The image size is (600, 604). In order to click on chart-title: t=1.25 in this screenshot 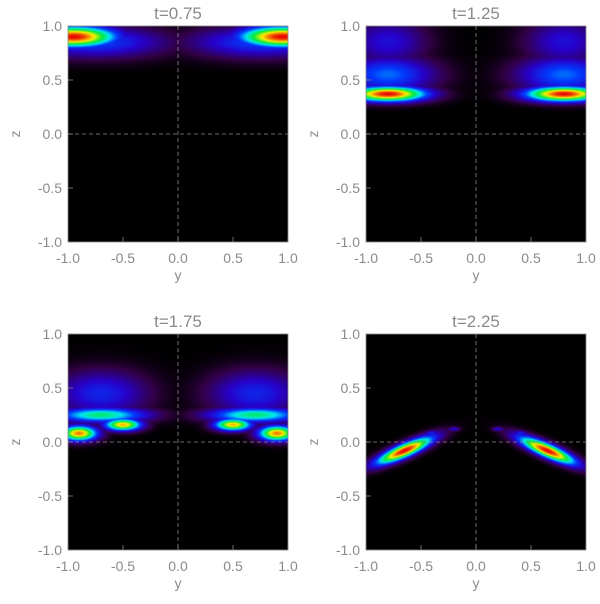, I will do `click(476, 13)`.